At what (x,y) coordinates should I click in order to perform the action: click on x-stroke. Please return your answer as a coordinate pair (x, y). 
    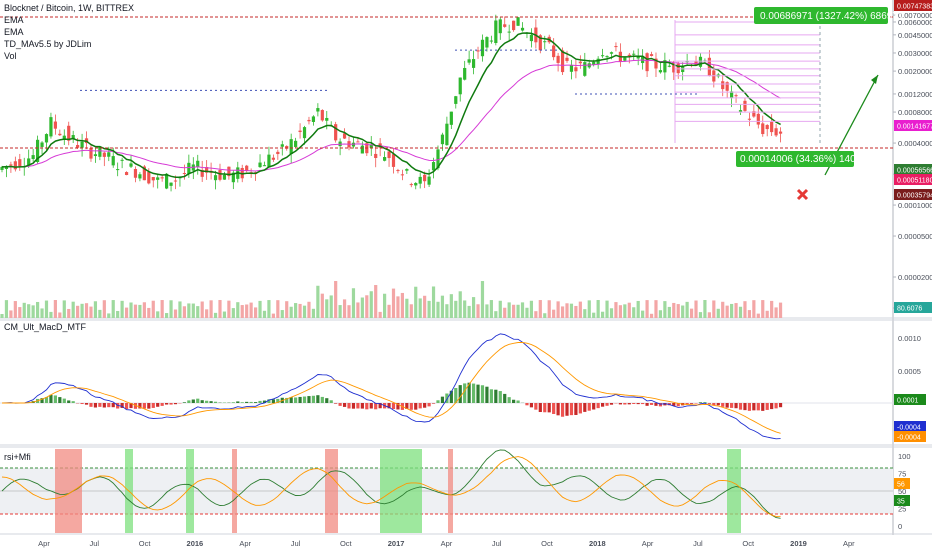
    Looking at the image, I should click on (802, 194).